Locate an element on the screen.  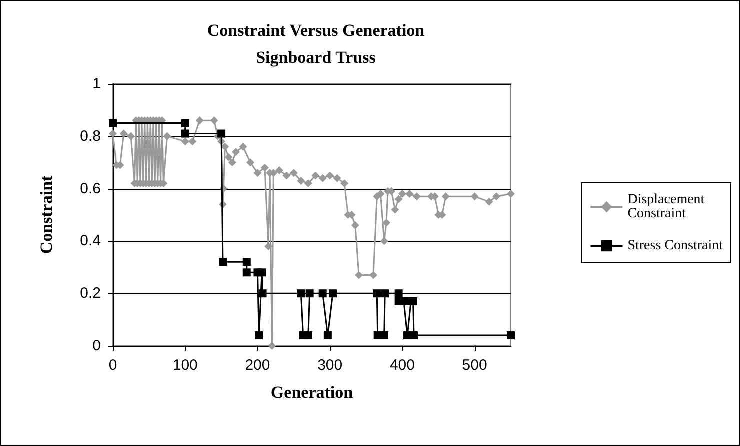
legend-label: Displacement Constraint is located at coordinates (666, 207).